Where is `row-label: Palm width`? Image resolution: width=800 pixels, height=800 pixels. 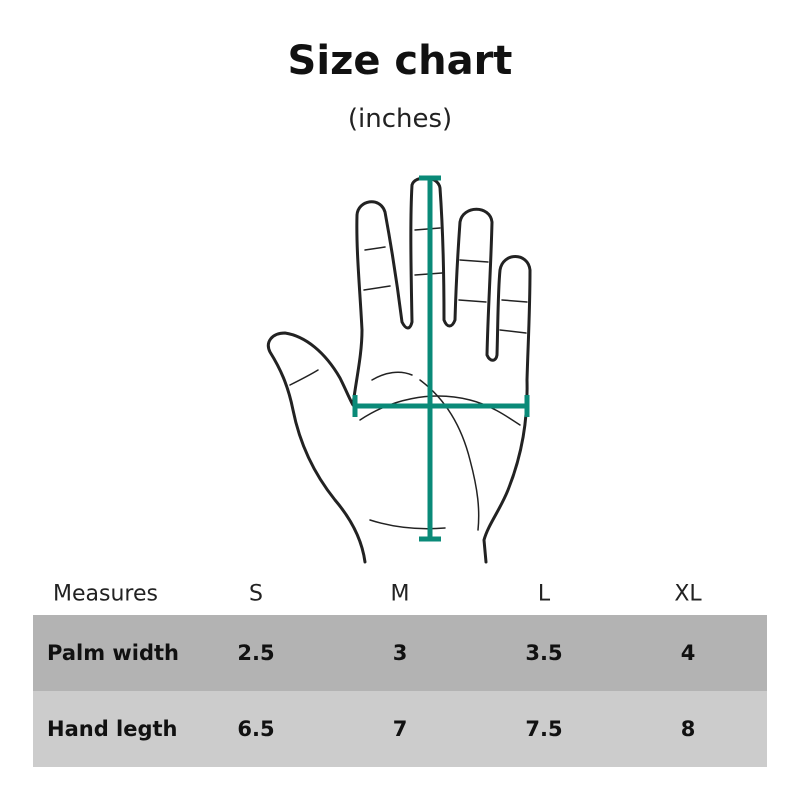
row-label: Palm width is located at coordinates (113, 653).